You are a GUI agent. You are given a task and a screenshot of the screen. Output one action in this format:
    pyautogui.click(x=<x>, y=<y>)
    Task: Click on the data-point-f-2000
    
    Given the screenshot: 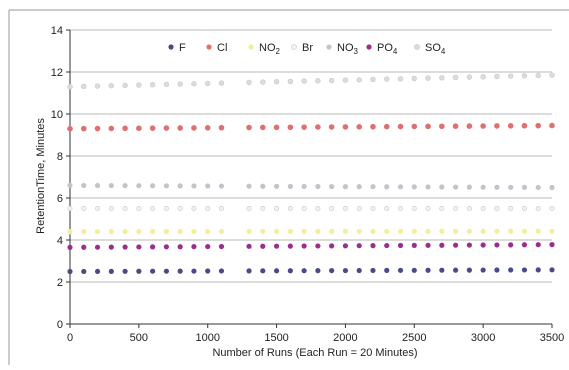 What is the action you would take?
    pyautogui.click(x=345, y=270)
    